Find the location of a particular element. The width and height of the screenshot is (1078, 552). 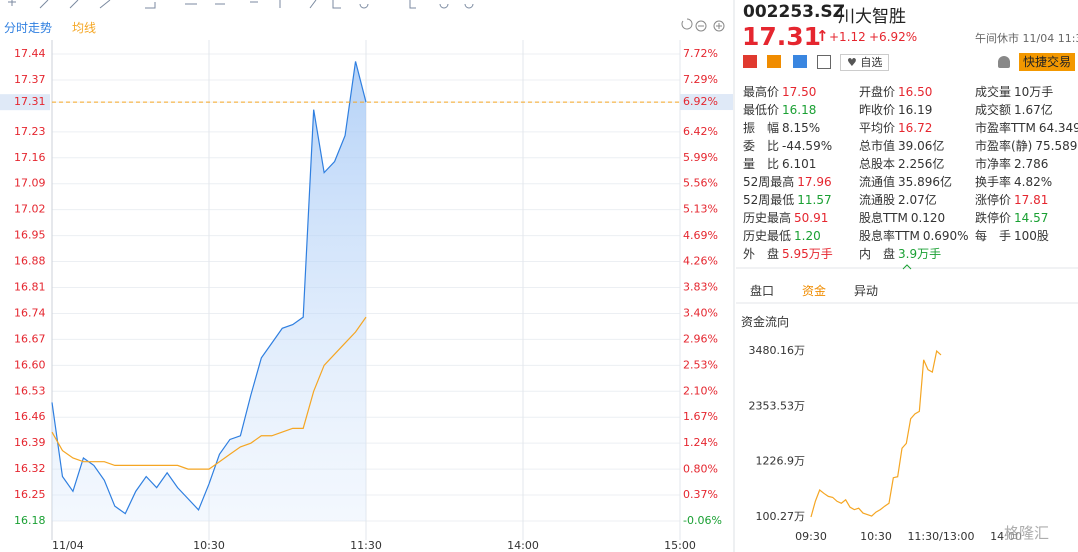

tab-label: 分时走势 is located at coordinates (28, 28).